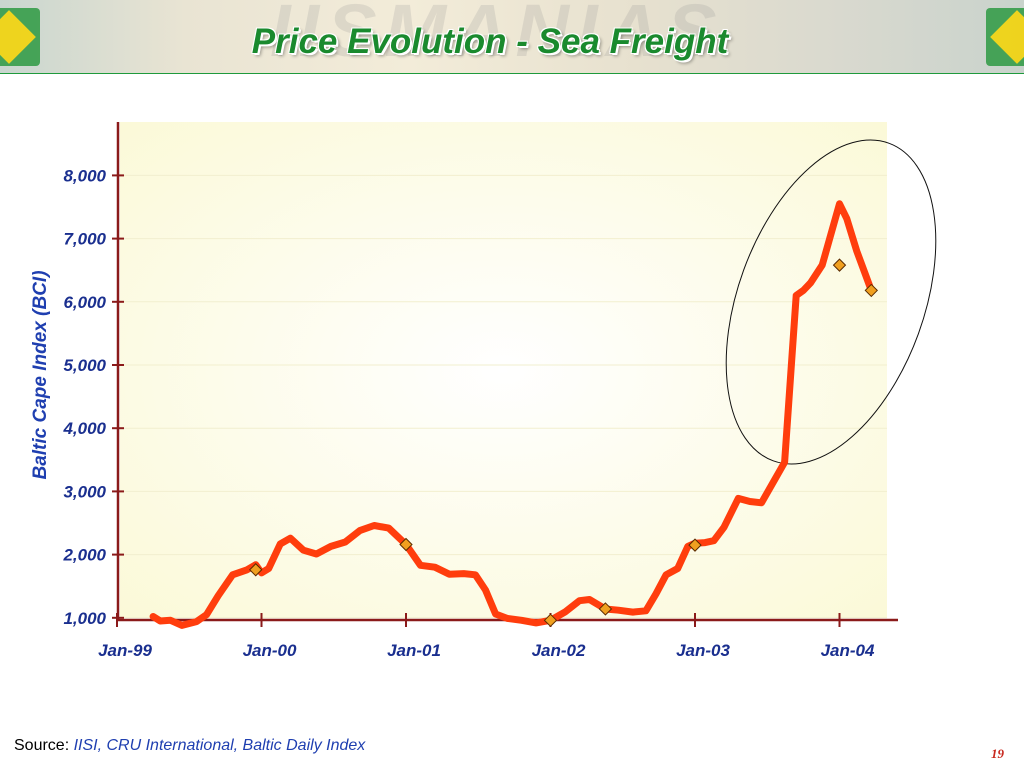 The image size is (1024, 768). What do you see at coordinates (997, 753) in the screenshot?
I see `page-number: 19` at bounding box center [997, 753].